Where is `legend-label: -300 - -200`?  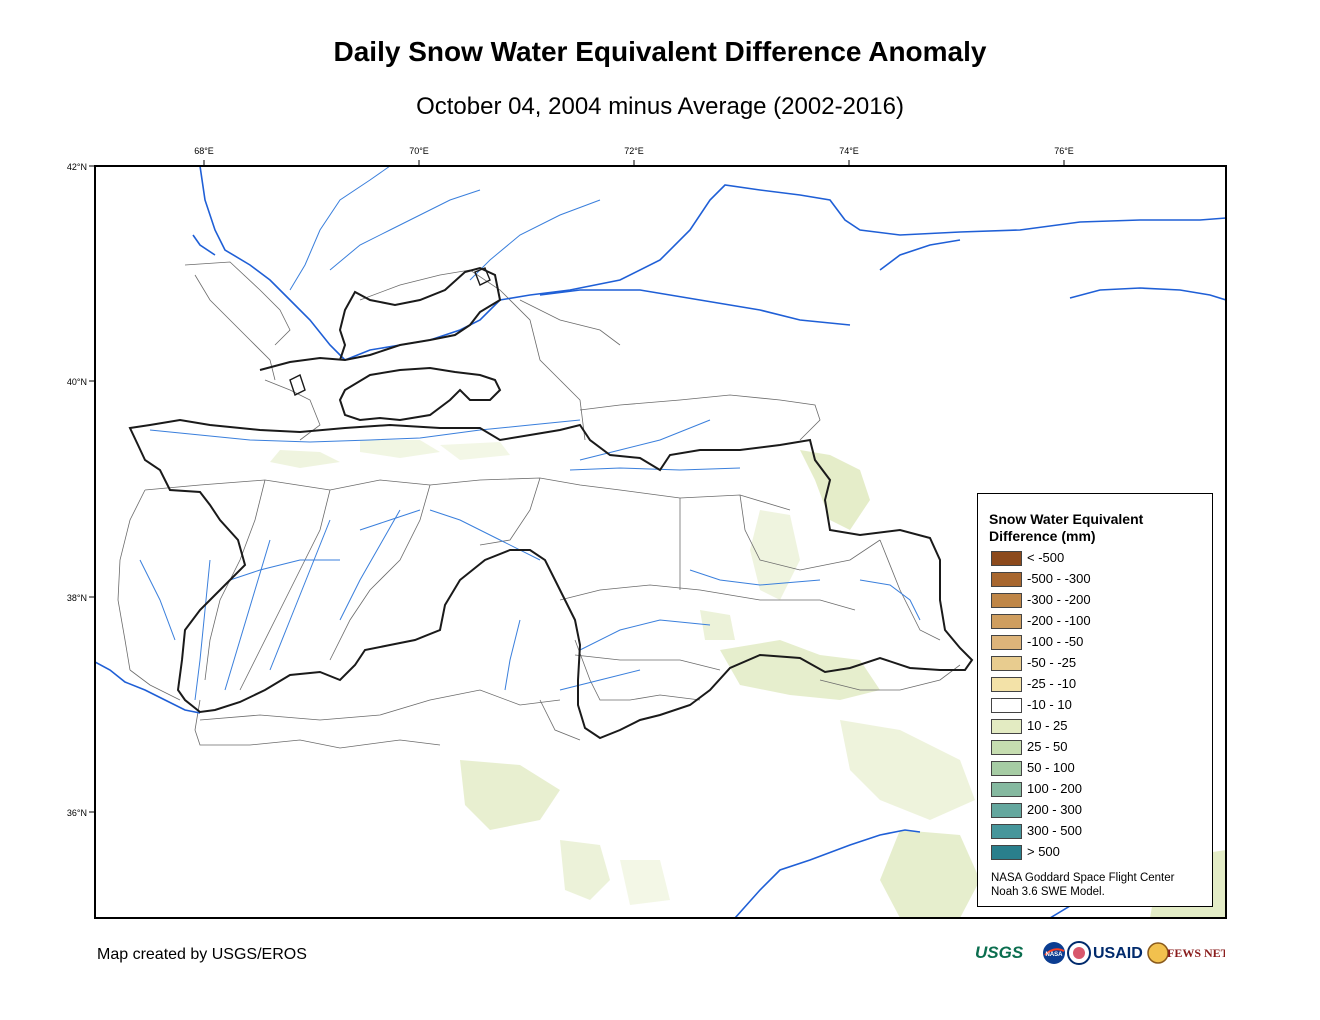 legend-label: -300 - -200 is located at coordinates (1059, 599).